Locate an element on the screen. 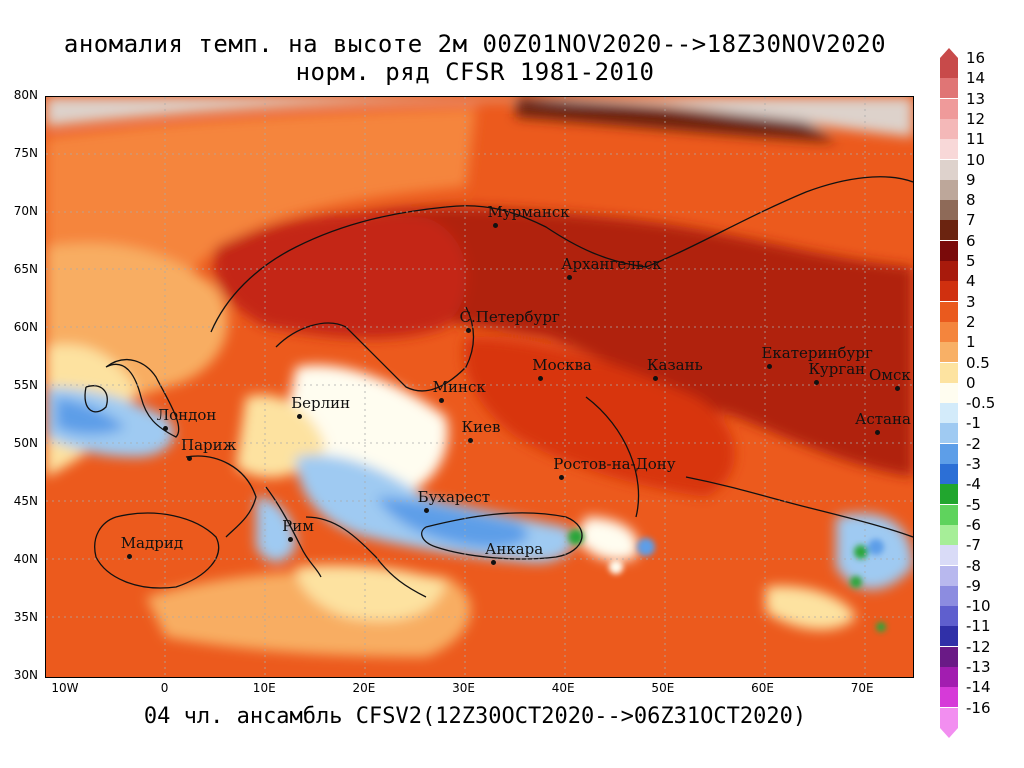 This screenshot has width=1024, height=768. legend-label: -3 is located at coordinates (973, 464).